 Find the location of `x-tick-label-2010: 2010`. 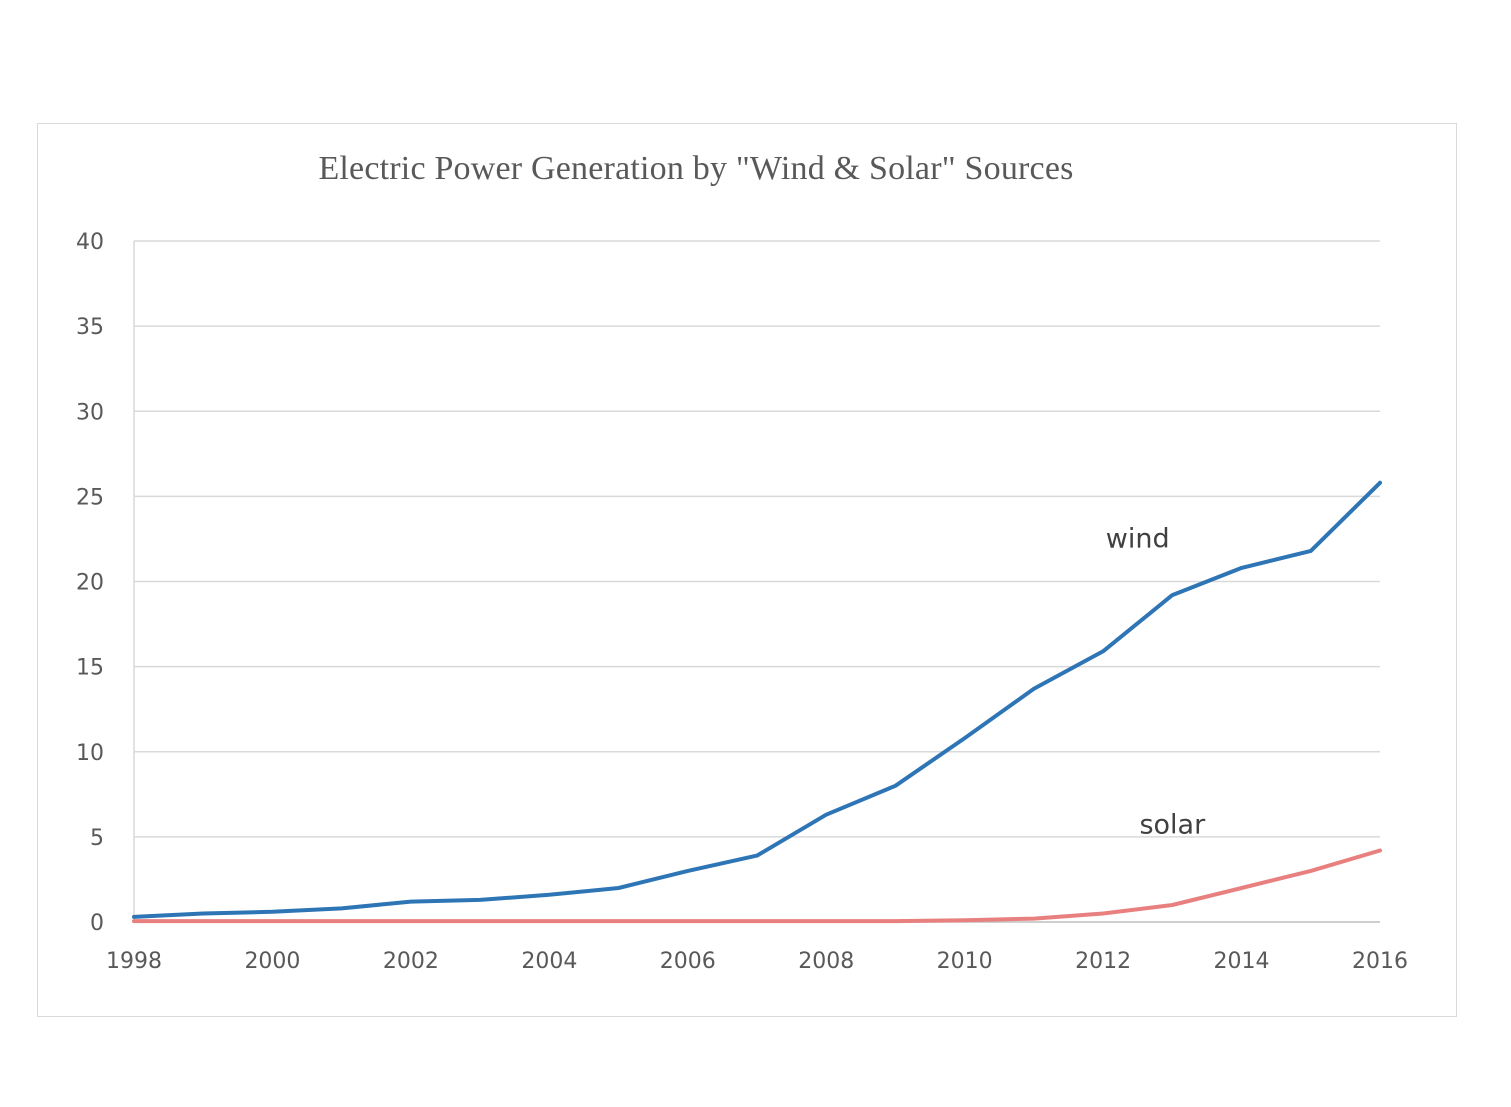

x-tick-label-2010: 2010 is located at coordinates (965, 961).